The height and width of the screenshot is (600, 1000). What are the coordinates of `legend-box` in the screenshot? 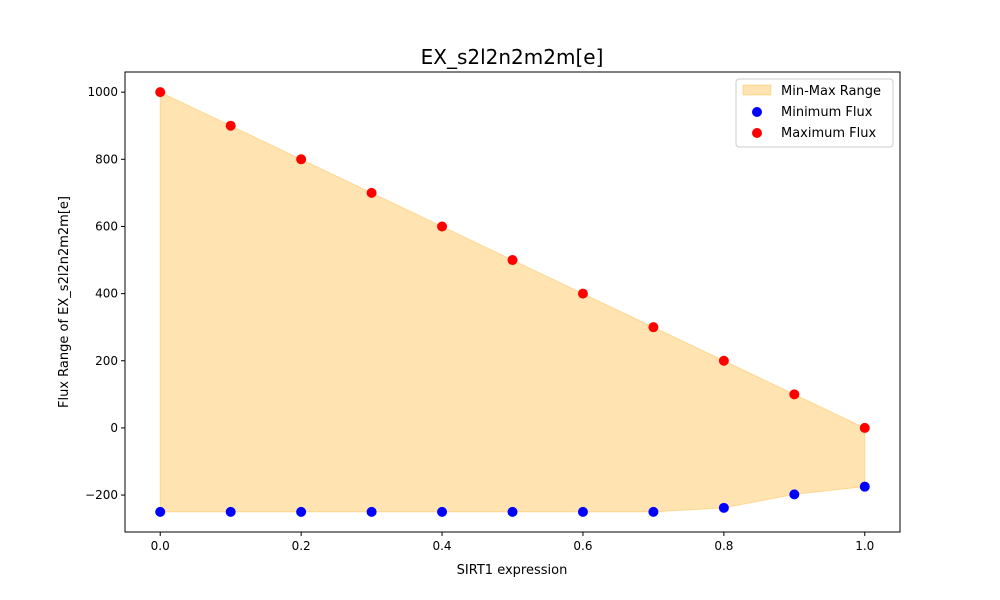 It's located at (814, 113).